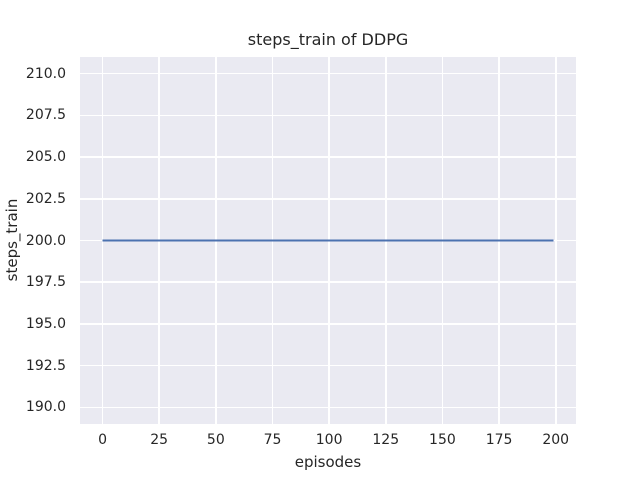 The height and width of the screenshot is (480, 640). What do you see at coordinates (328, 462) in the screenshot?
I see `x-axis-label: episodes` at bounding box center [328, 462].